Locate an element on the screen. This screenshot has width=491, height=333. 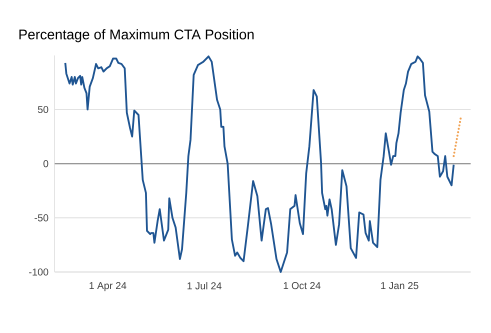
x-tick-label: 1 Jan 25 is located at coordinates (399, 286).